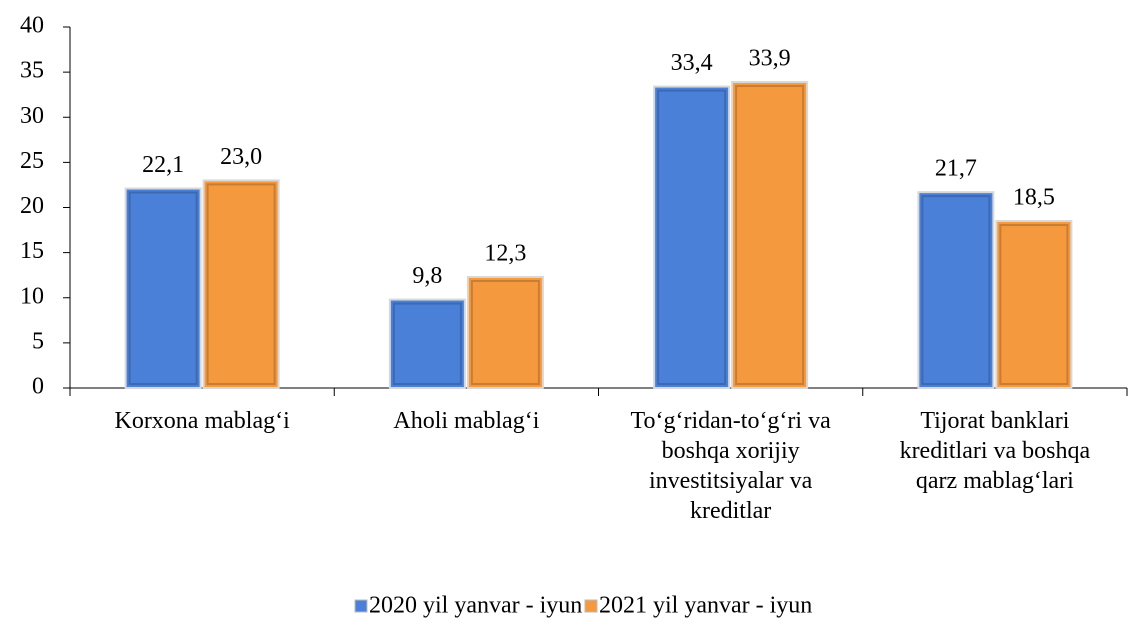 The width and height of the screenshot is (1129, 632). Describe the element at coordinates (163, 165) in the screenshot. I see `data-label: 22,1` at that location.